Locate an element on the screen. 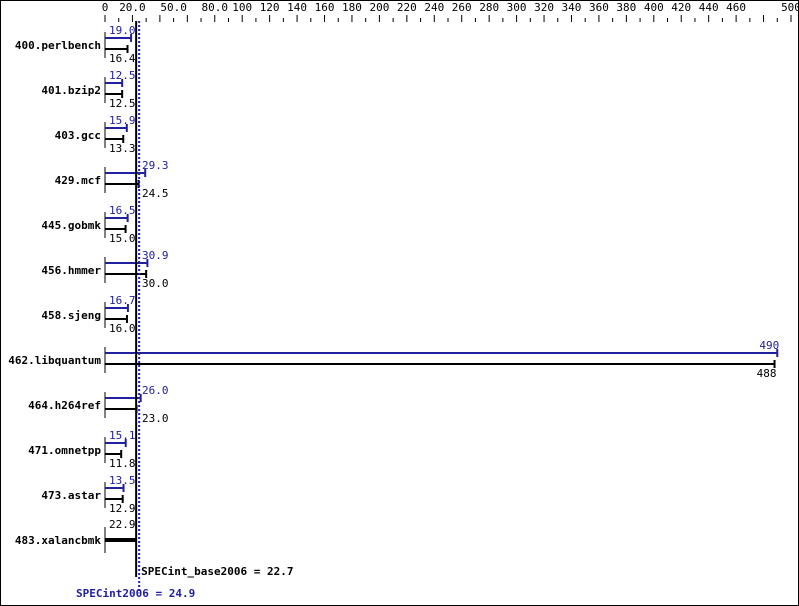 This screenshot has height=606, width=799. tick-label: 500 is located at coordinates (789, 7).